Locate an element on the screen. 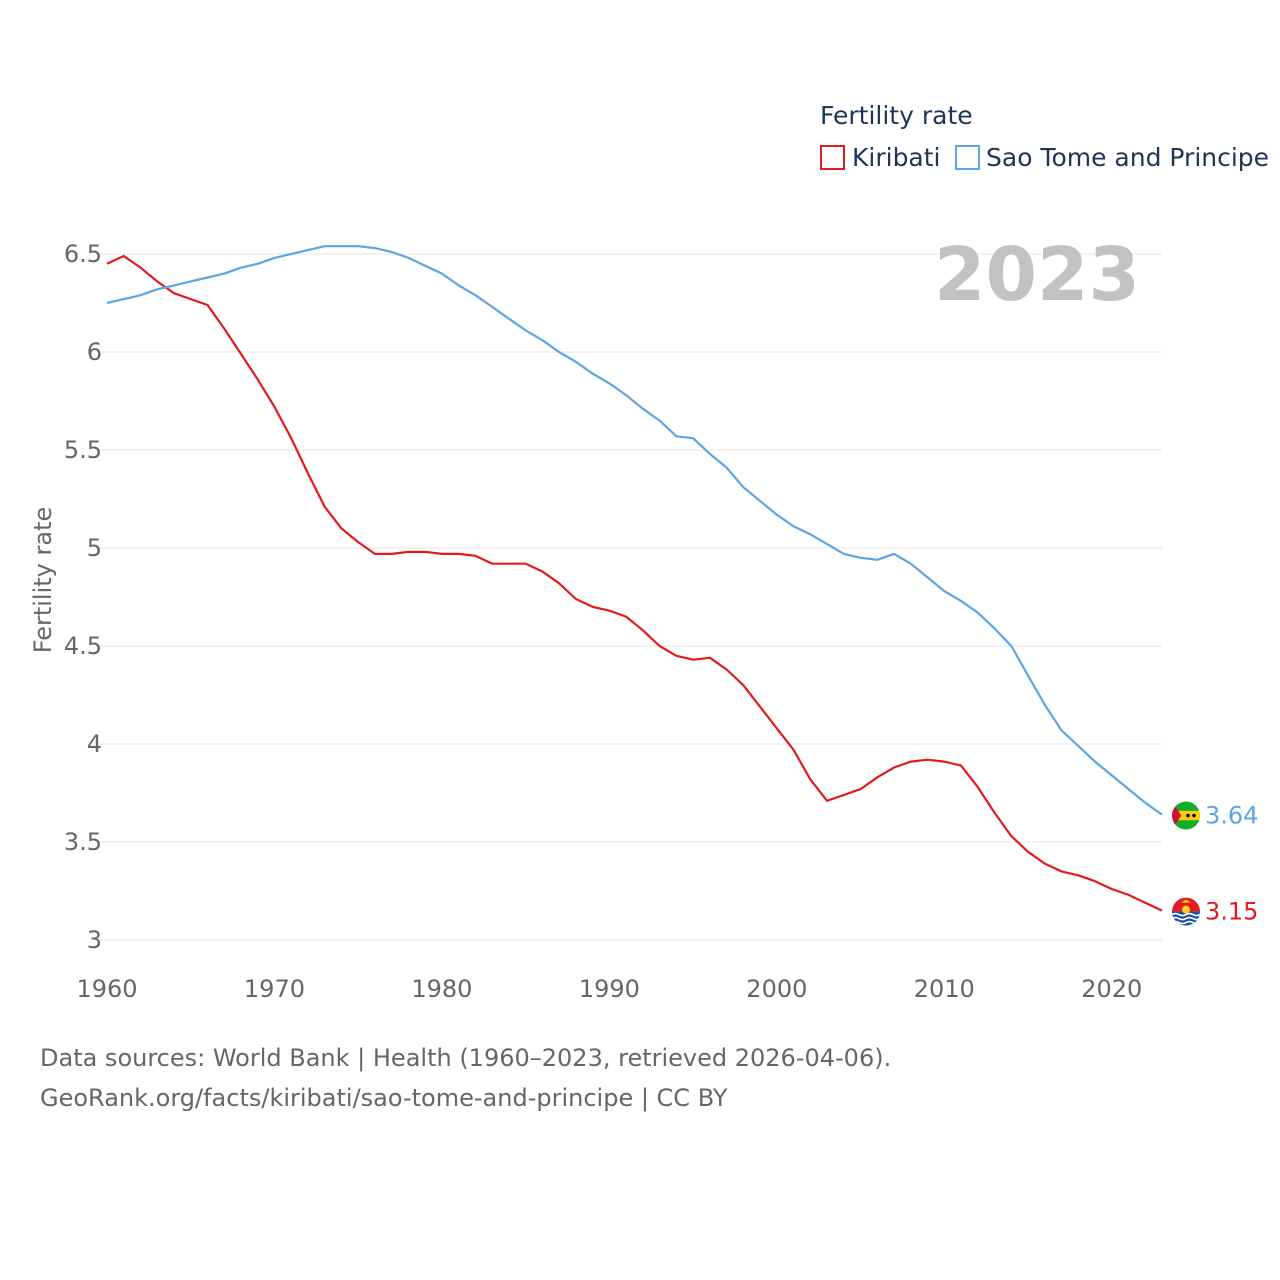  y-tick-label: 6.5 is located at coordinates (83, 254).